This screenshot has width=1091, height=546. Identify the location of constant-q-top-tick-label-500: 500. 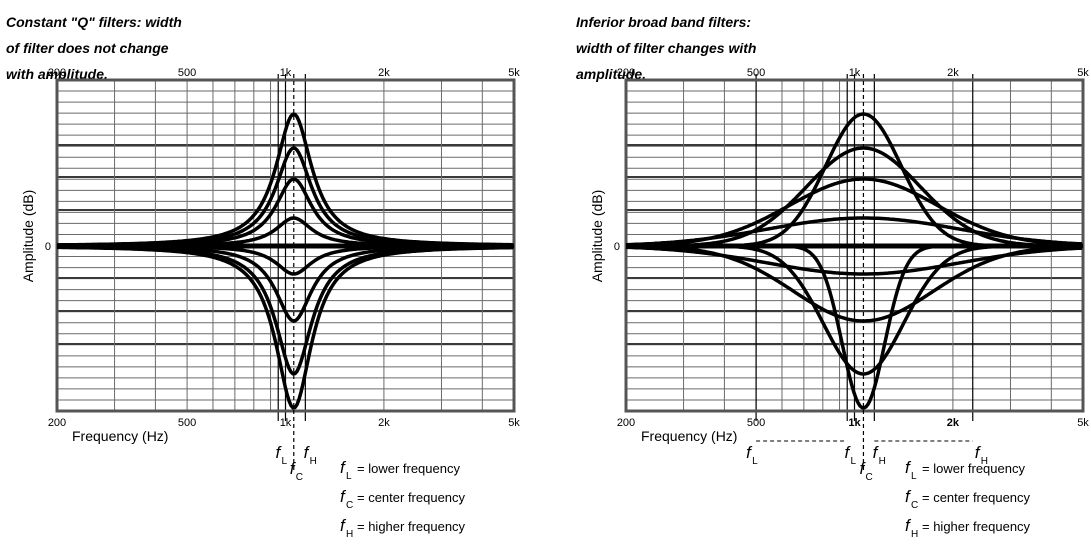
(187, 73).